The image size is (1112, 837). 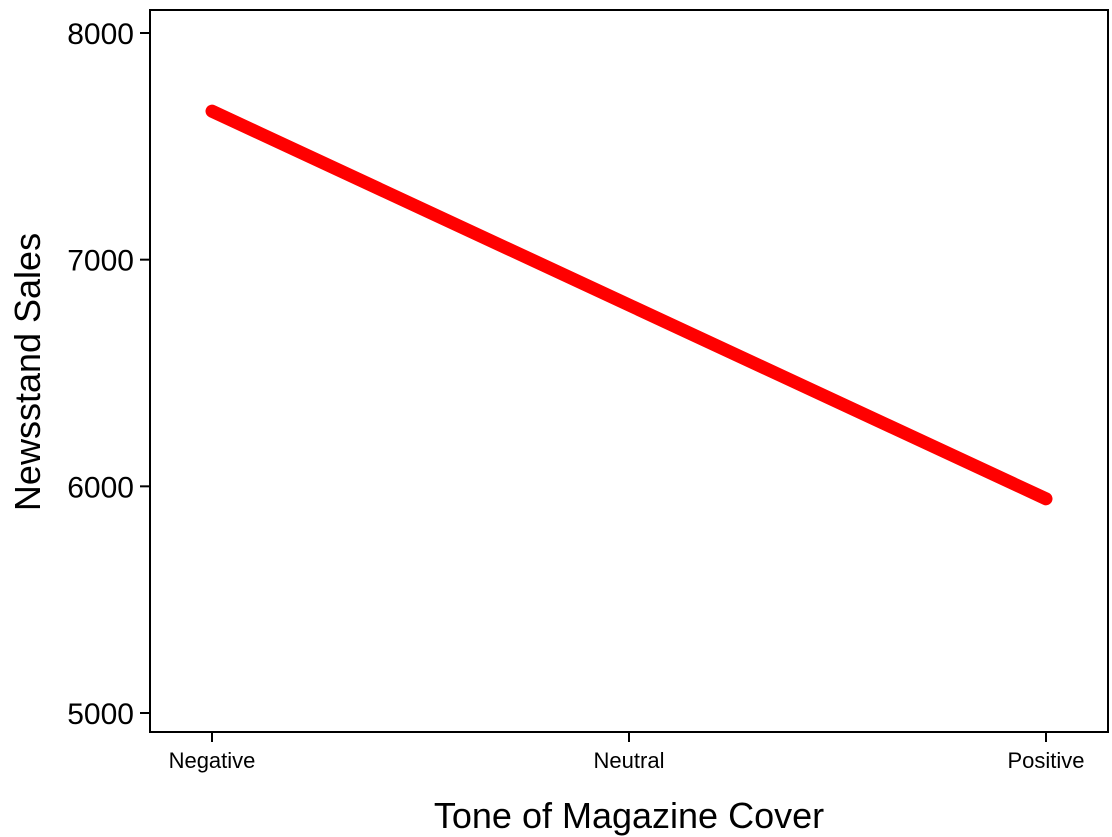 What do you see at coordinates (629, 760) in the screenshot?
I see `x-tick-label: Neutral` at bounding box center [629, 760].